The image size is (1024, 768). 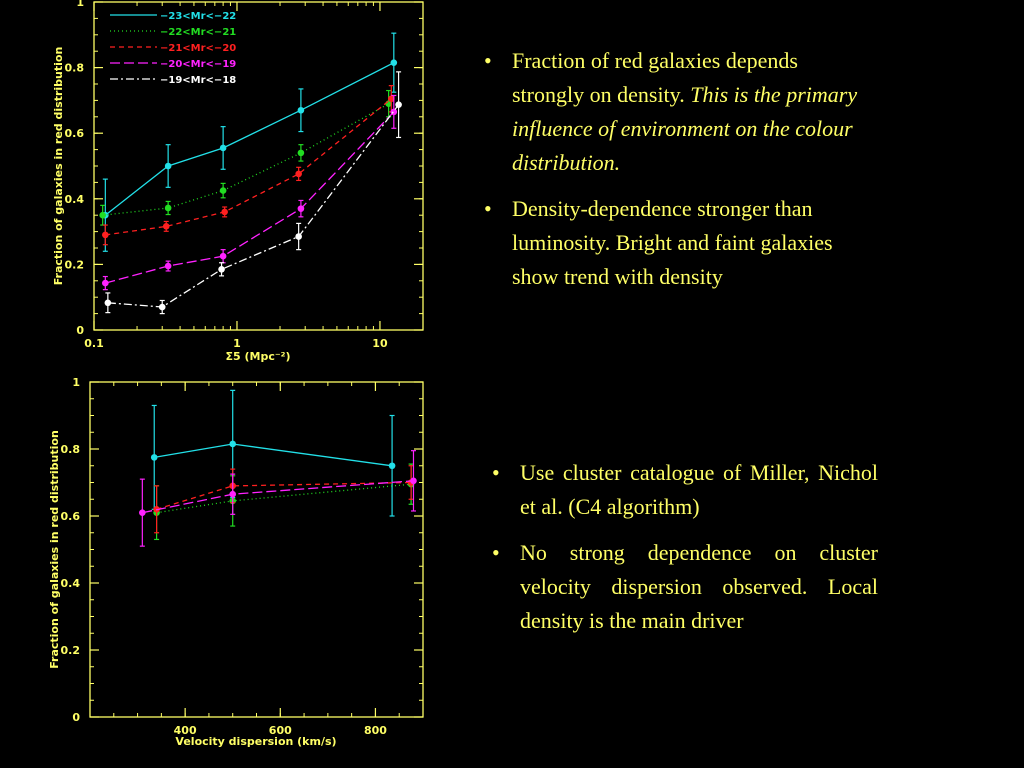 I want to click on x-tick-label: 0.1, so click(x=94, y=343).